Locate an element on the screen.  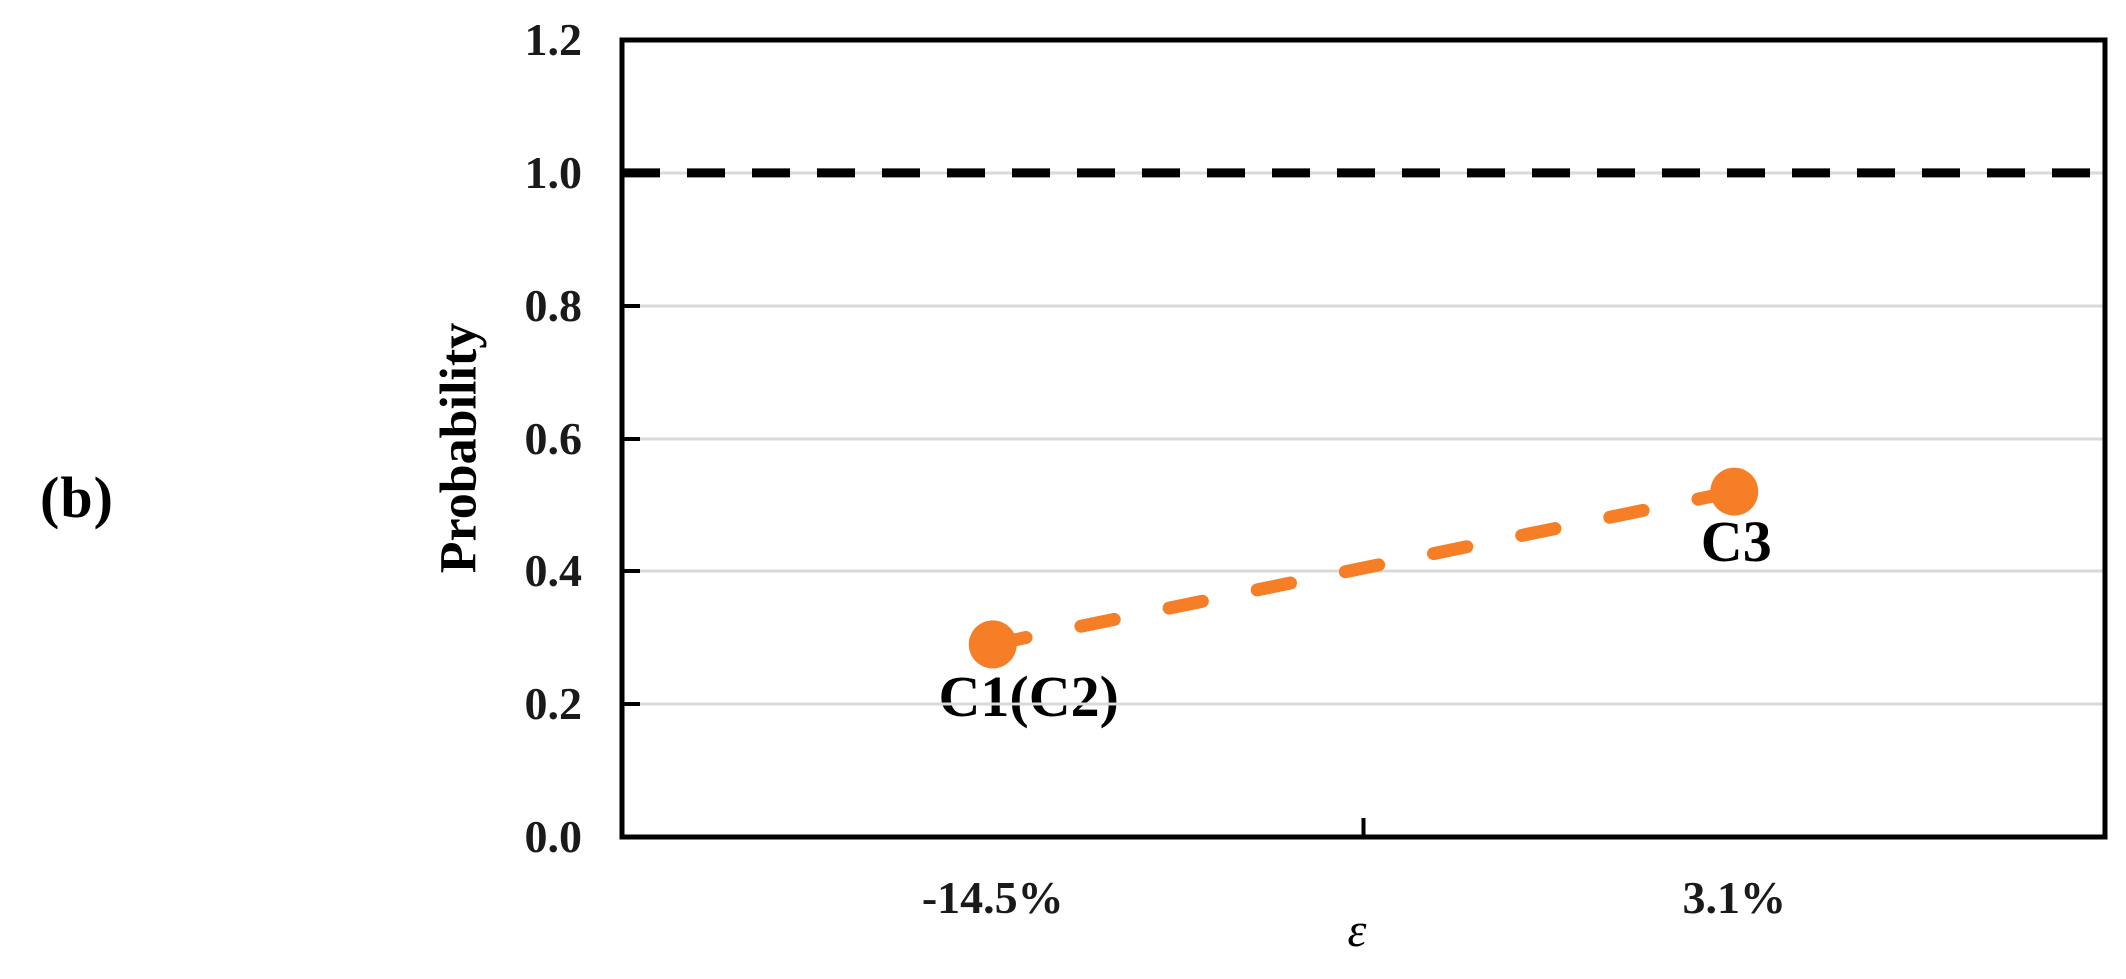
data-point-marker-c3 is located at coordinates (1734, 491).